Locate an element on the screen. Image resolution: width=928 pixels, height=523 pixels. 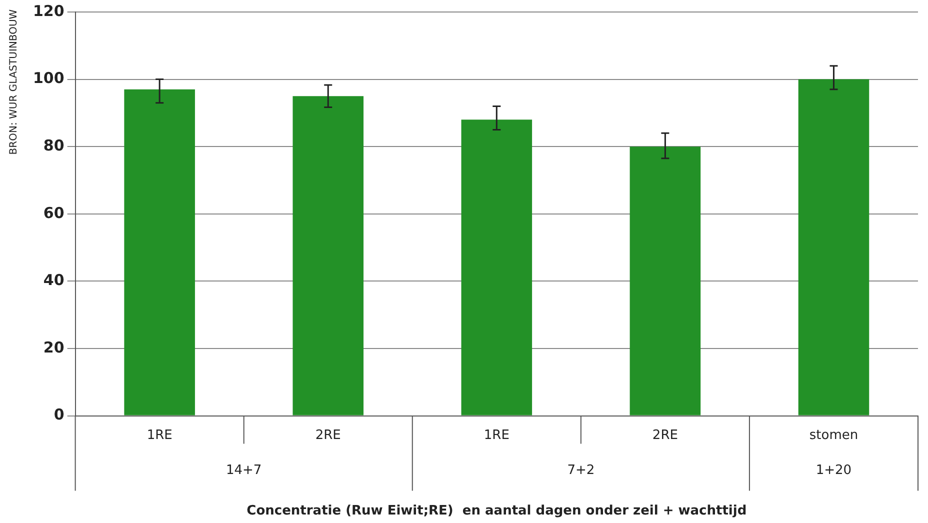
x-tick-label: stomen is located at coordinates (833, 435).